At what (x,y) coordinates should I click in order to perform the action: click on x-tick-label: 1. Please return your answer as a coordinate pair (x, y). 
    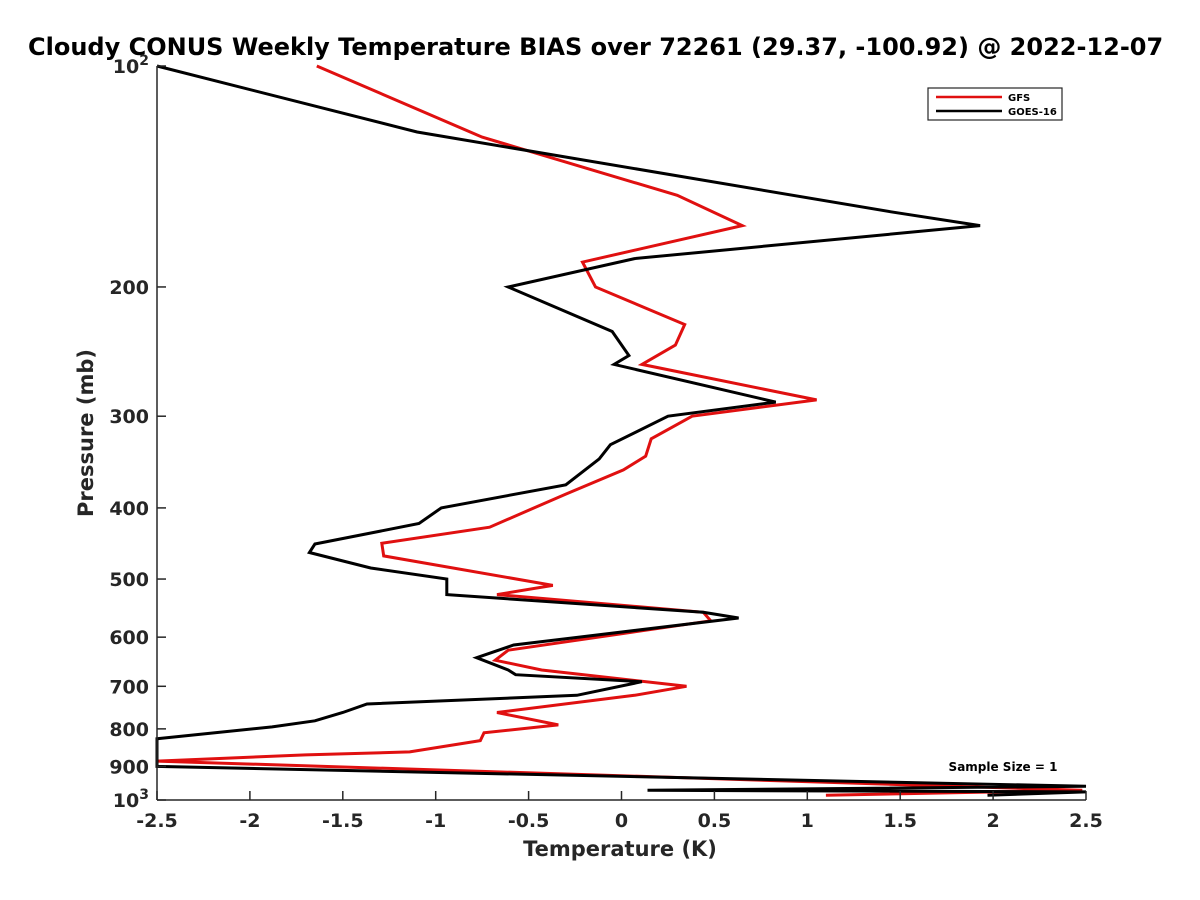
    Looking at the image, I should click on (807, 821).